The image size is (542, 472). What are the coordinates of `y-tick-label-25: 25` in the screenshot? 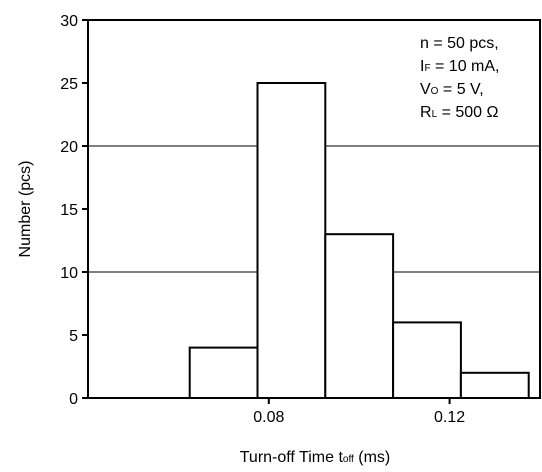 It's located at (69, 84).